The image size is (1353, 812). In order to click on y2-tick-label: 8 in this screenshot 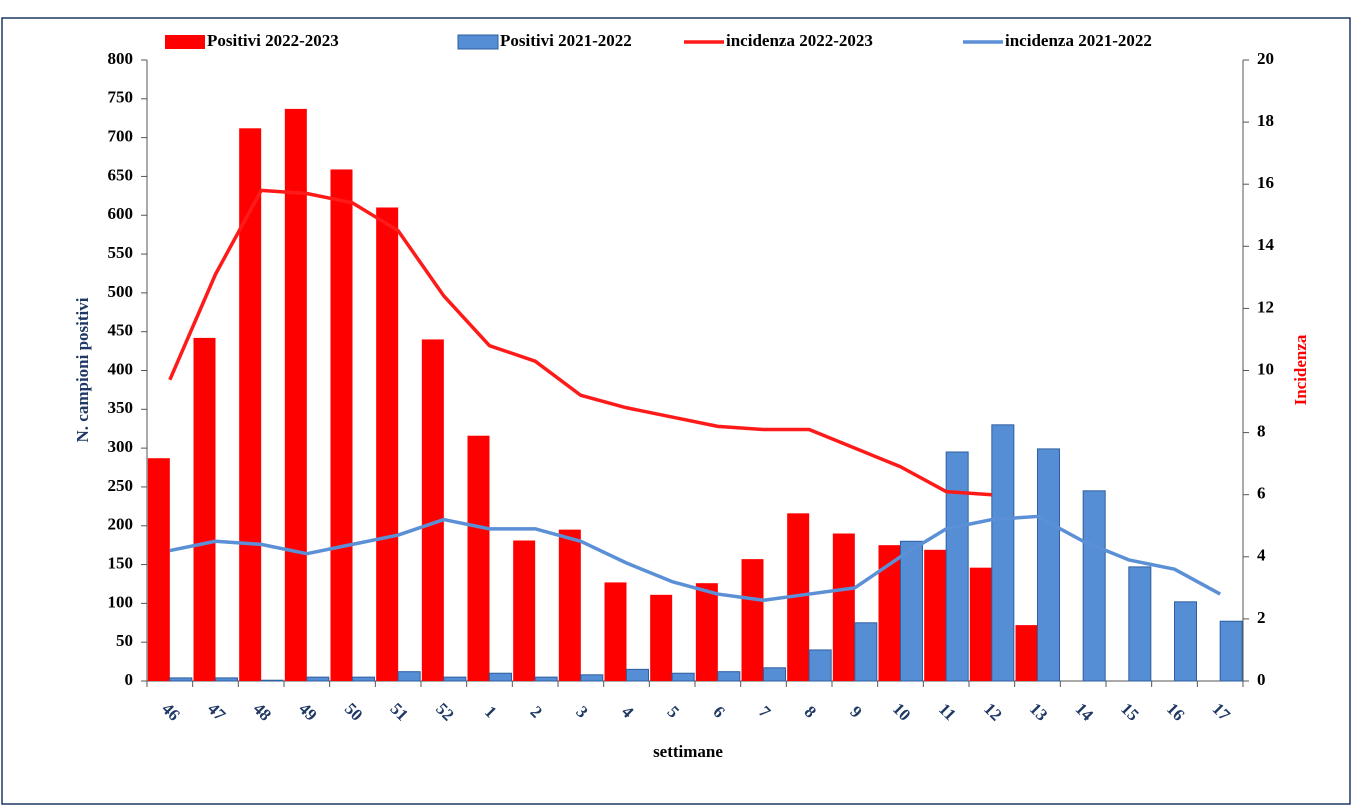, I will do `click(1261, 431)`.